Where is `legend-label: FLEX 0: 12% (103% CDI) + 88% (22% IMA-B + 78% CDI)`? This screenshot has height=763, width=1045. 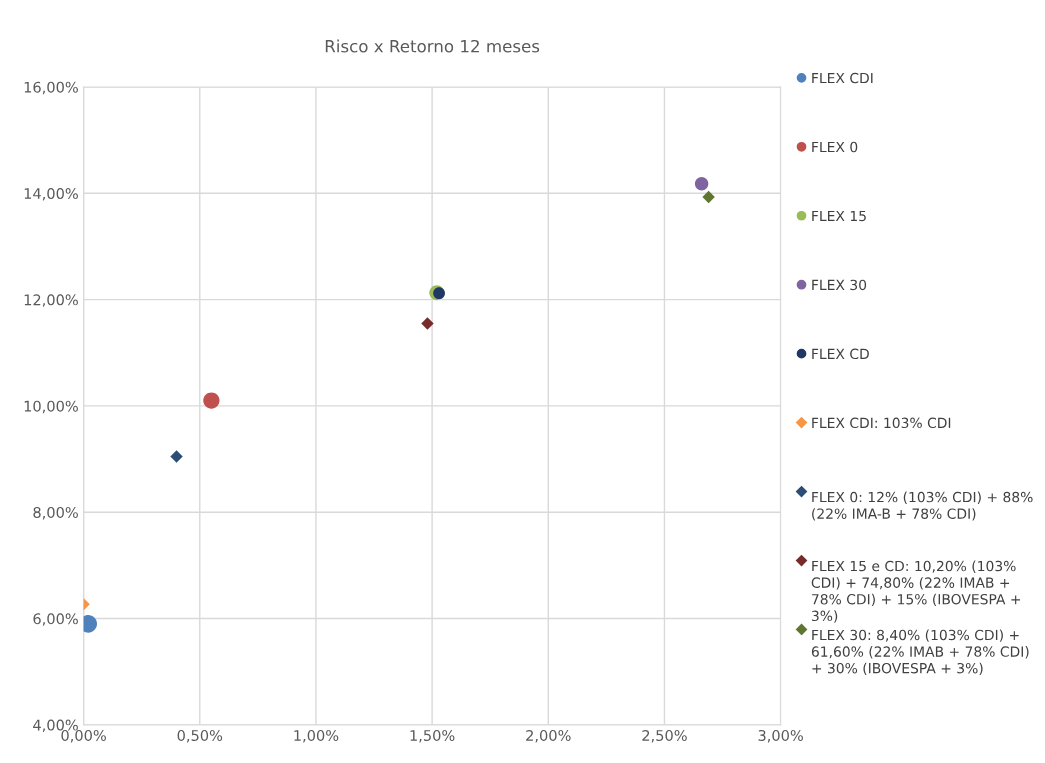 legend-label: FLEX 0: 12% (103% CDI) + 88% (22% IMA-B + 78% CDI) is located at coordinates (922, 506).